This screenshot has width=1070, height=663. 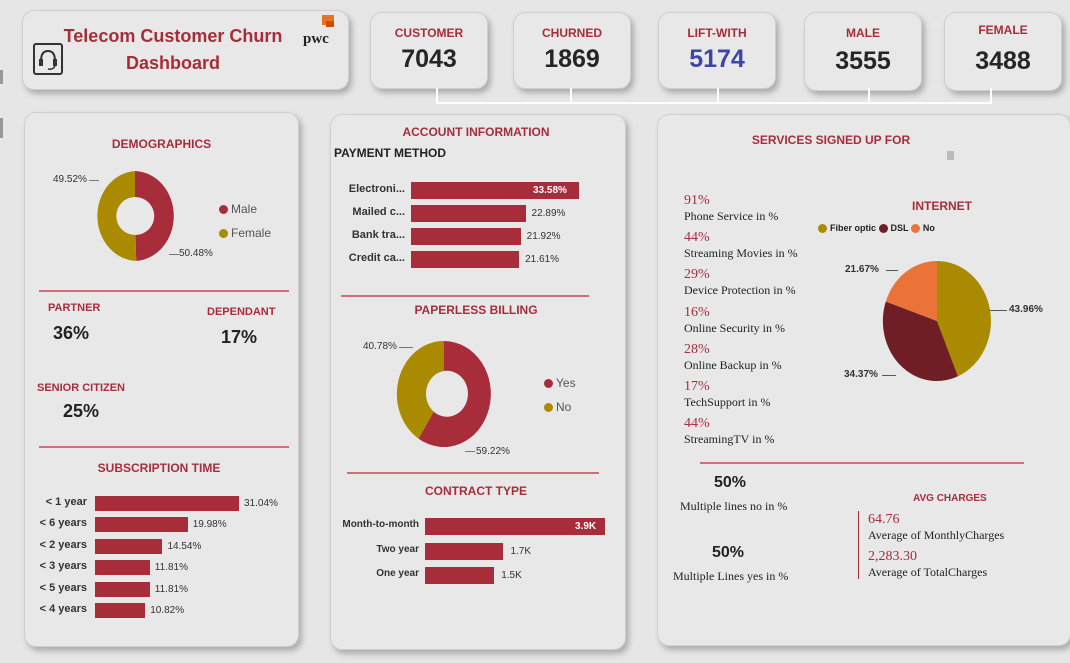 I want to click on service-pct: 44%, so click(x=697, y=238).